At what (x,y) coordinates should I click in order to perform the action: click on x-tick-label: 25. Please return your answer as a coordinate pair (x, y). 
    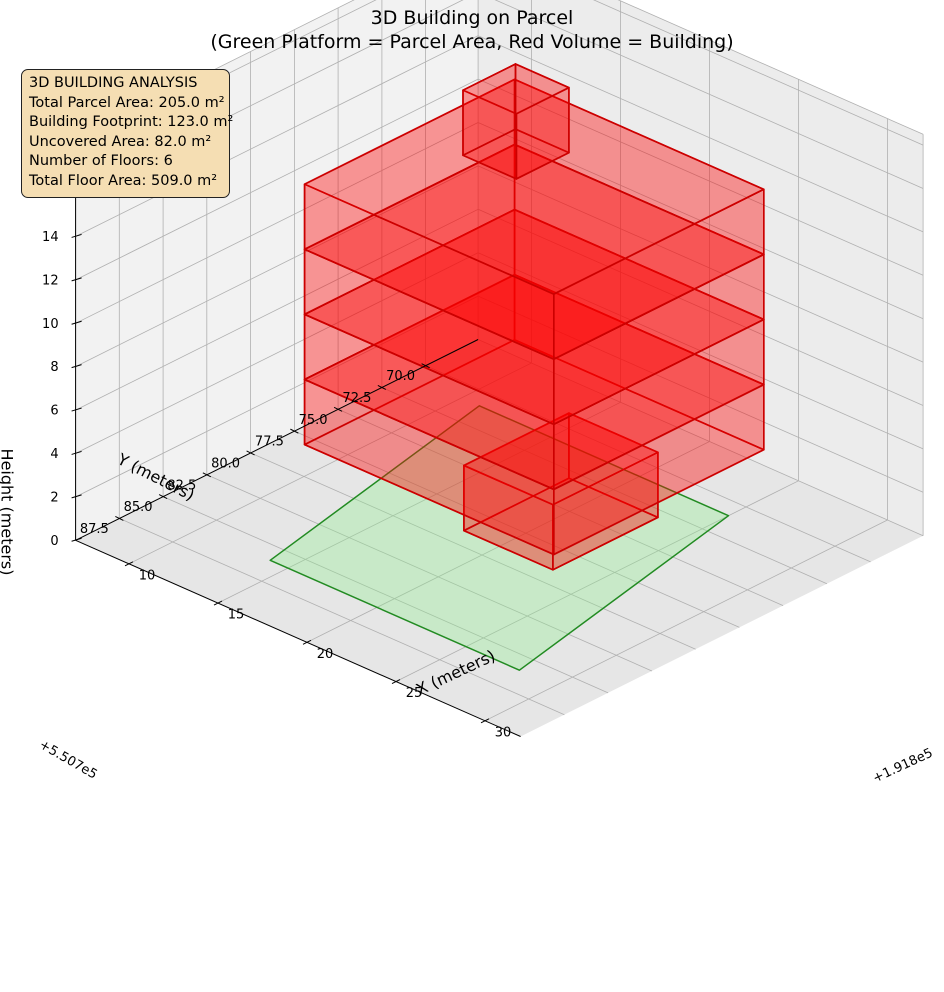
    Looking at the image, I should click on (414, 693).